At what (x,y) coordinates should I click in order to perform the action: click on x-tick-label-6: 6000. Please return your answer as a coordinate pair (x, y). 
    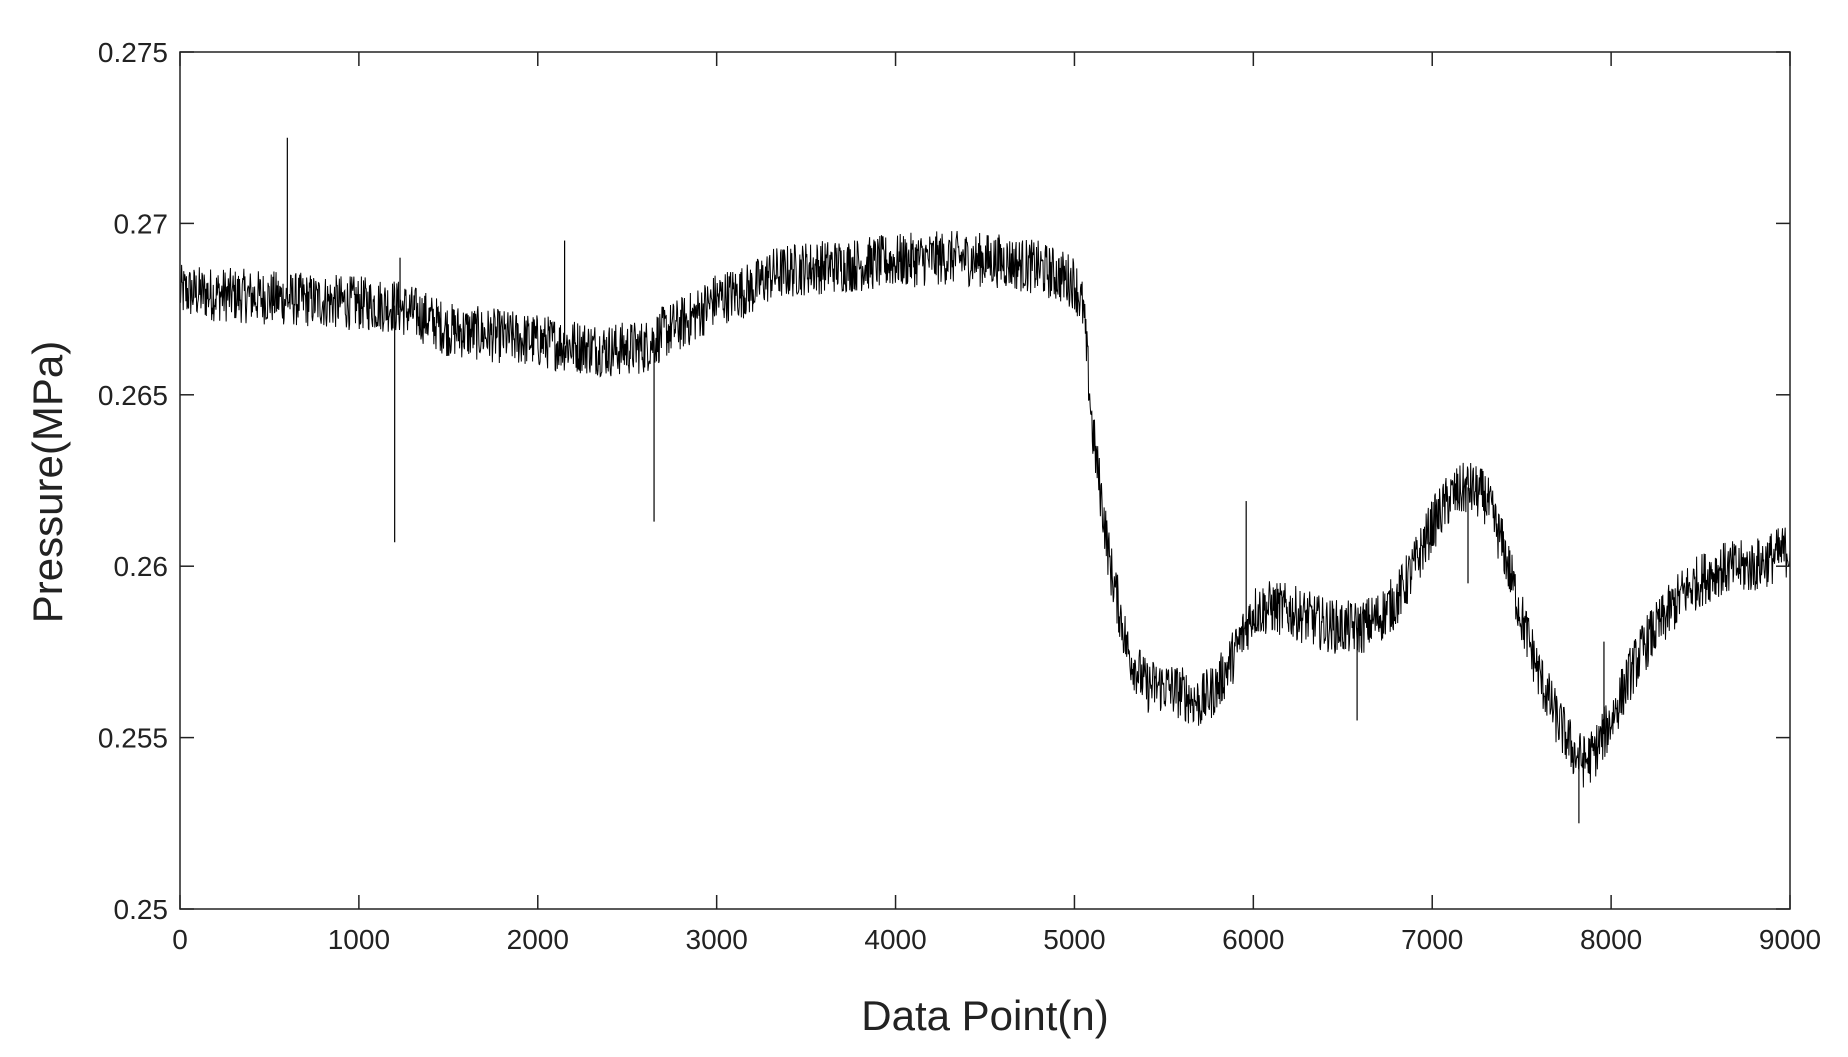
    Looking at the image, I should click on (1253, 939).